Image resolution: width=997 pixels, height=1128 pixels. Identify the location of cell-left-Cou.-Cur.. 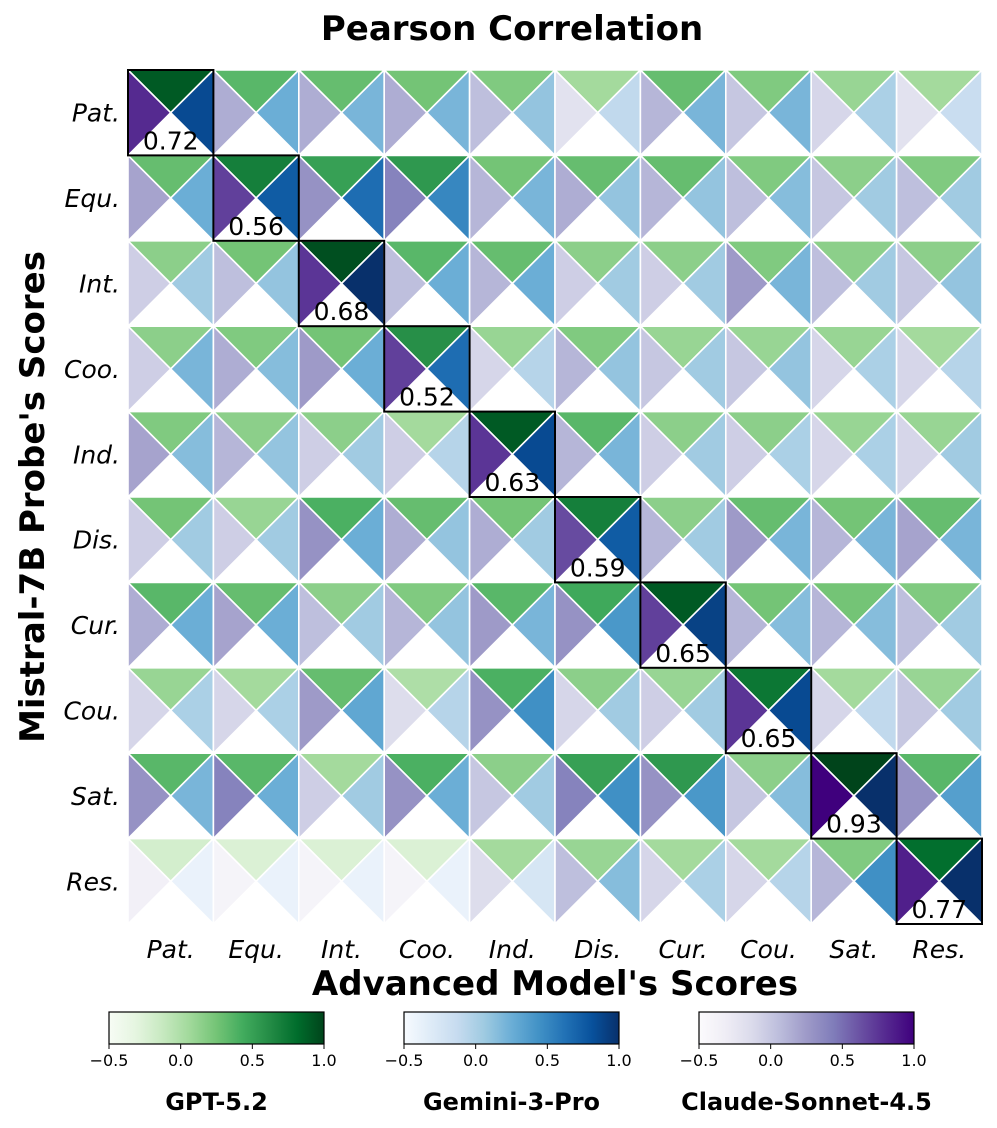
(661, 710).